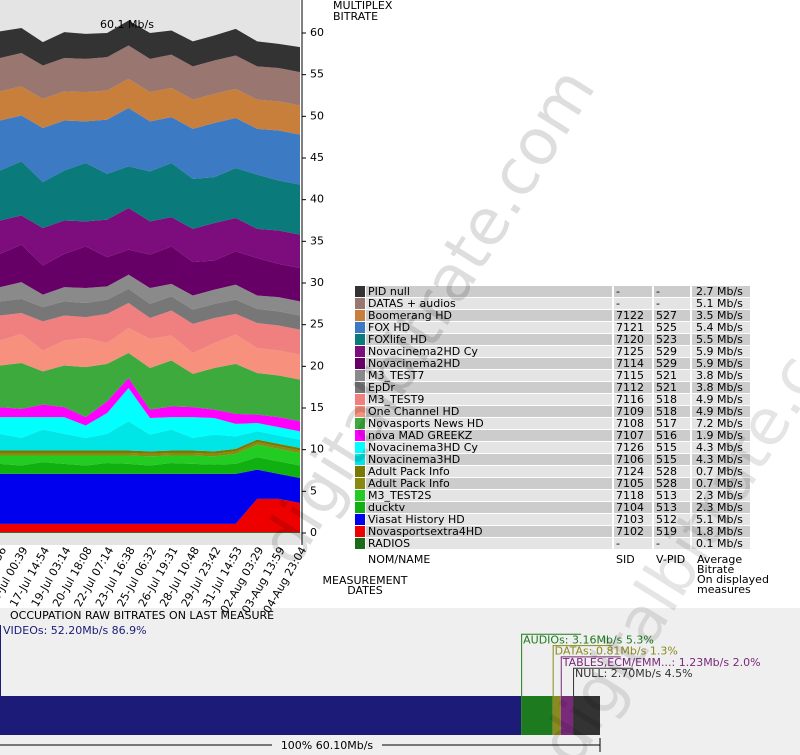 This screenshot has height=755, width=800. Describe the element at coordinates (719, 559) in the screenshot. I see `column-header: Average` at that location.